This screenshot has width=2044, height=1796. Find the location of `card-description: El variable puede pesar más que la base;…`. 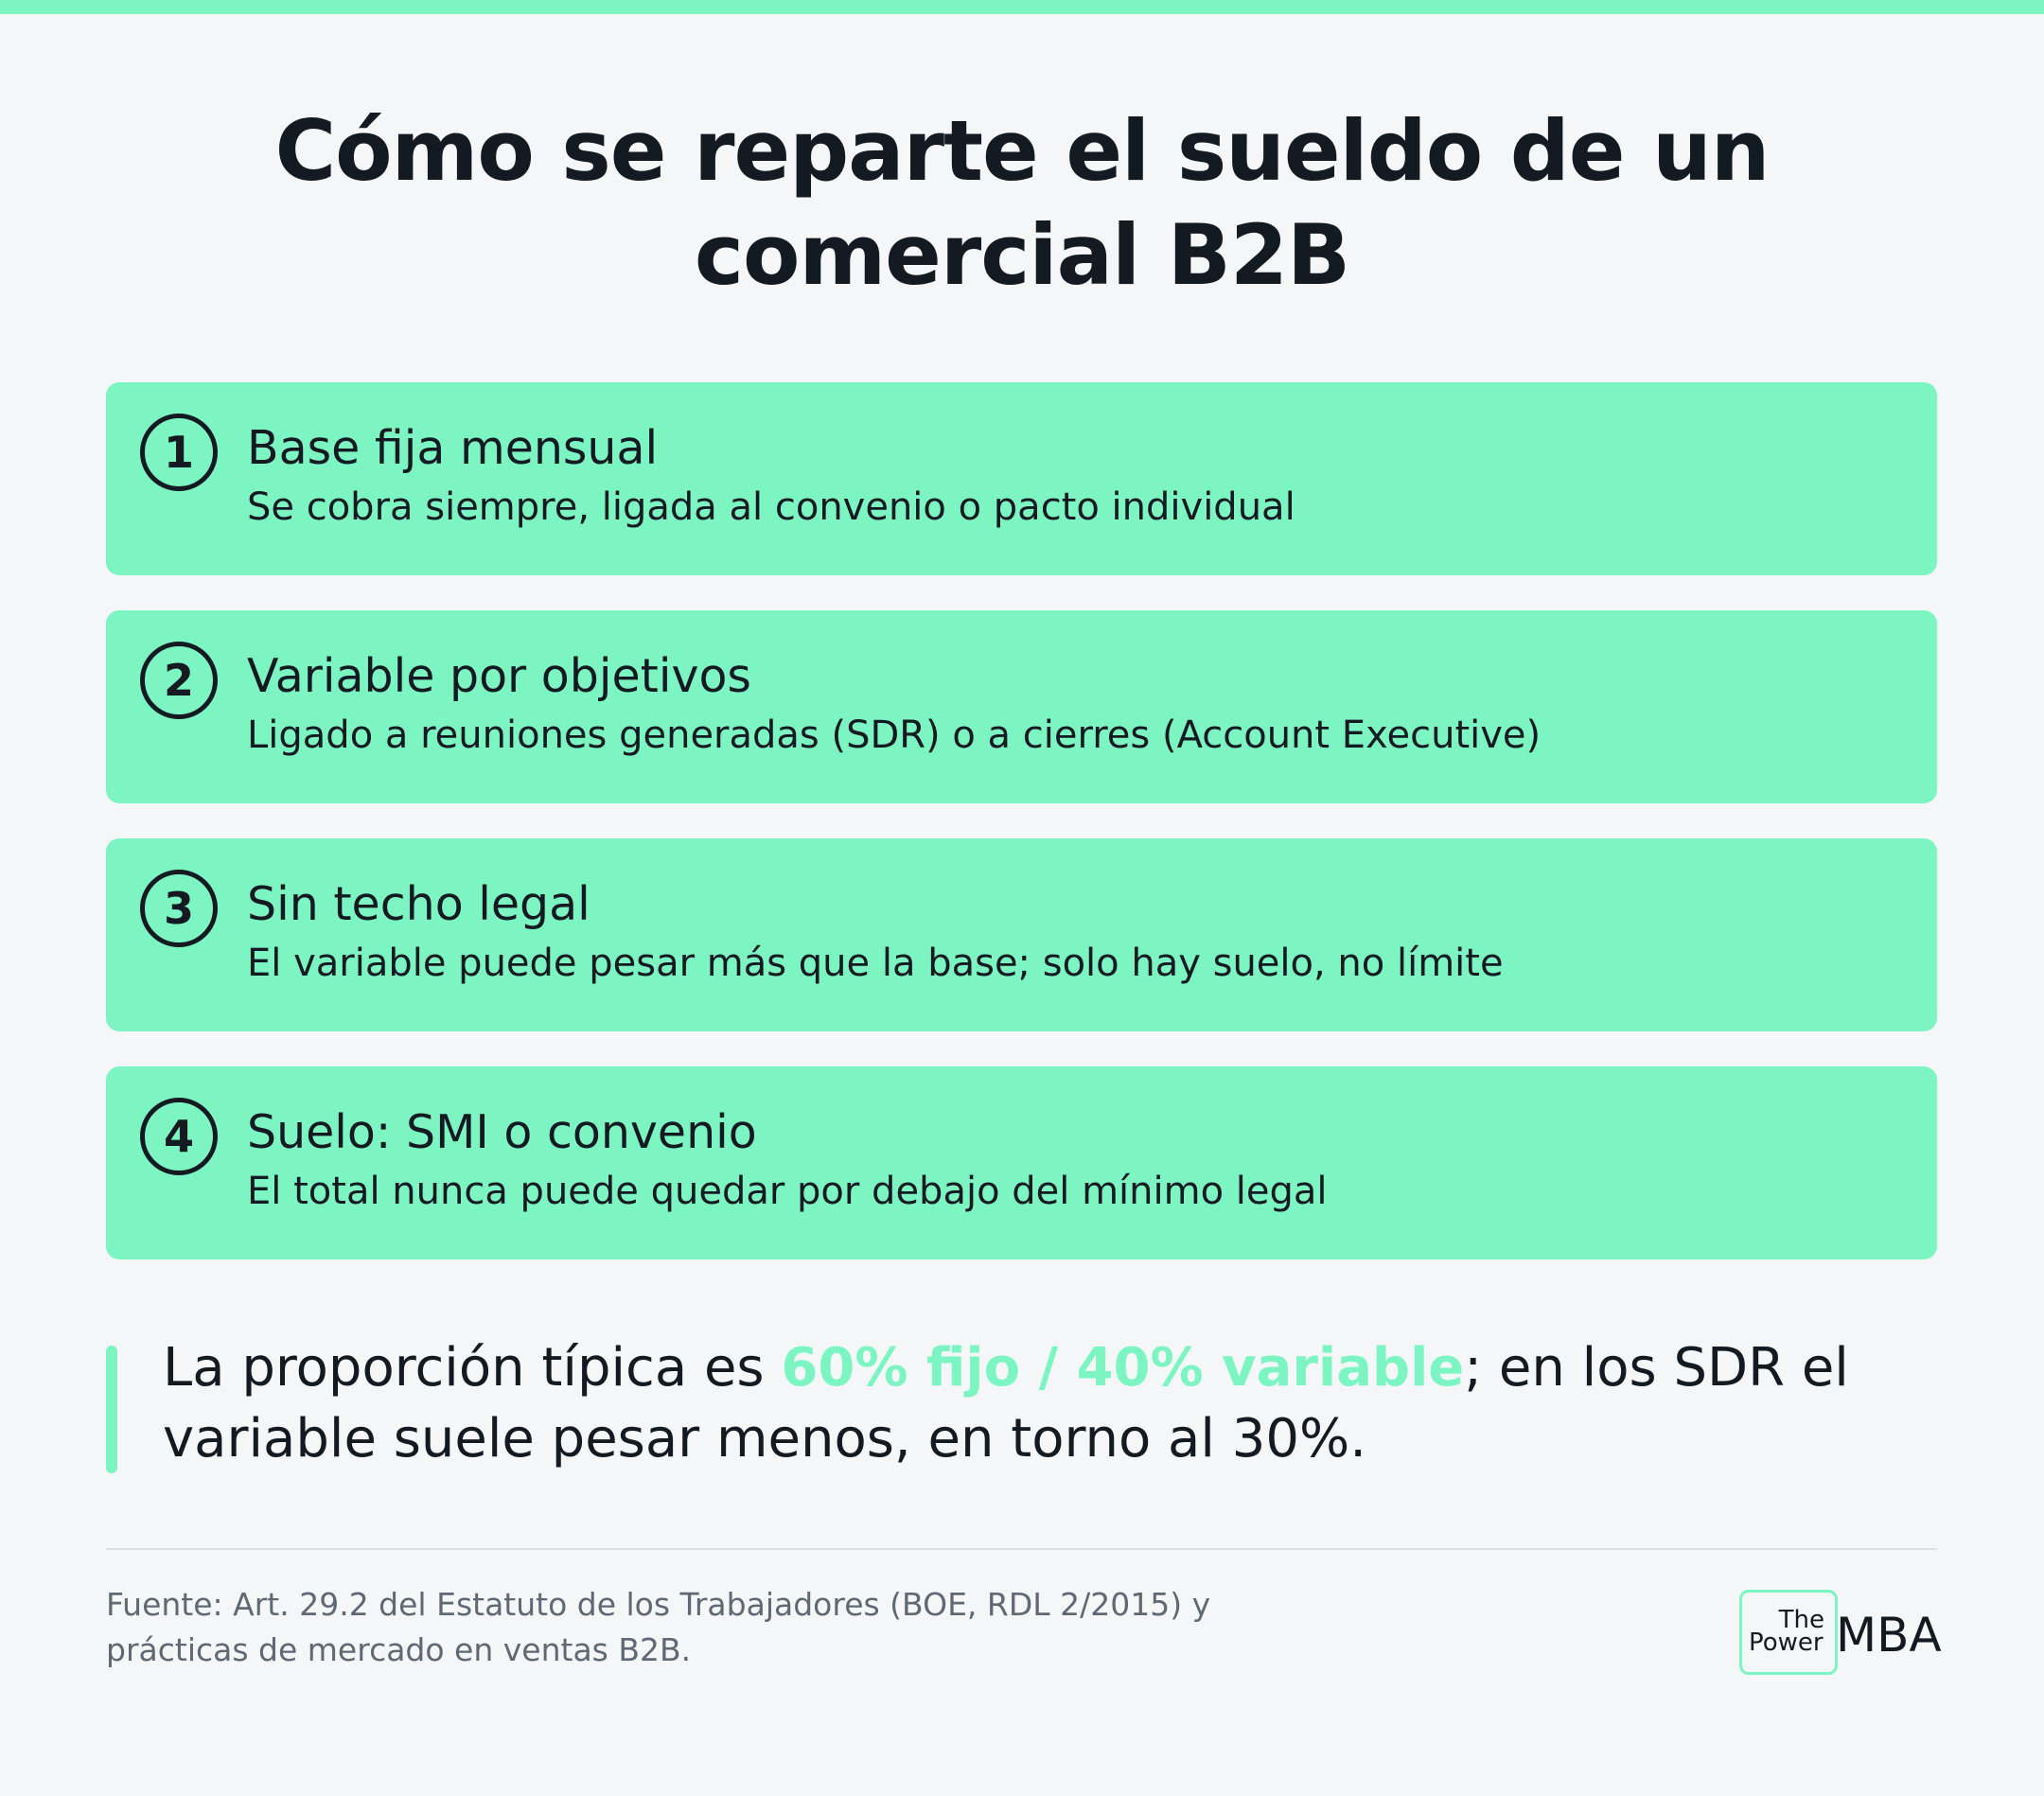

card-description: El variable puede pesar más que la base;… is located at coordinates (875, 964).